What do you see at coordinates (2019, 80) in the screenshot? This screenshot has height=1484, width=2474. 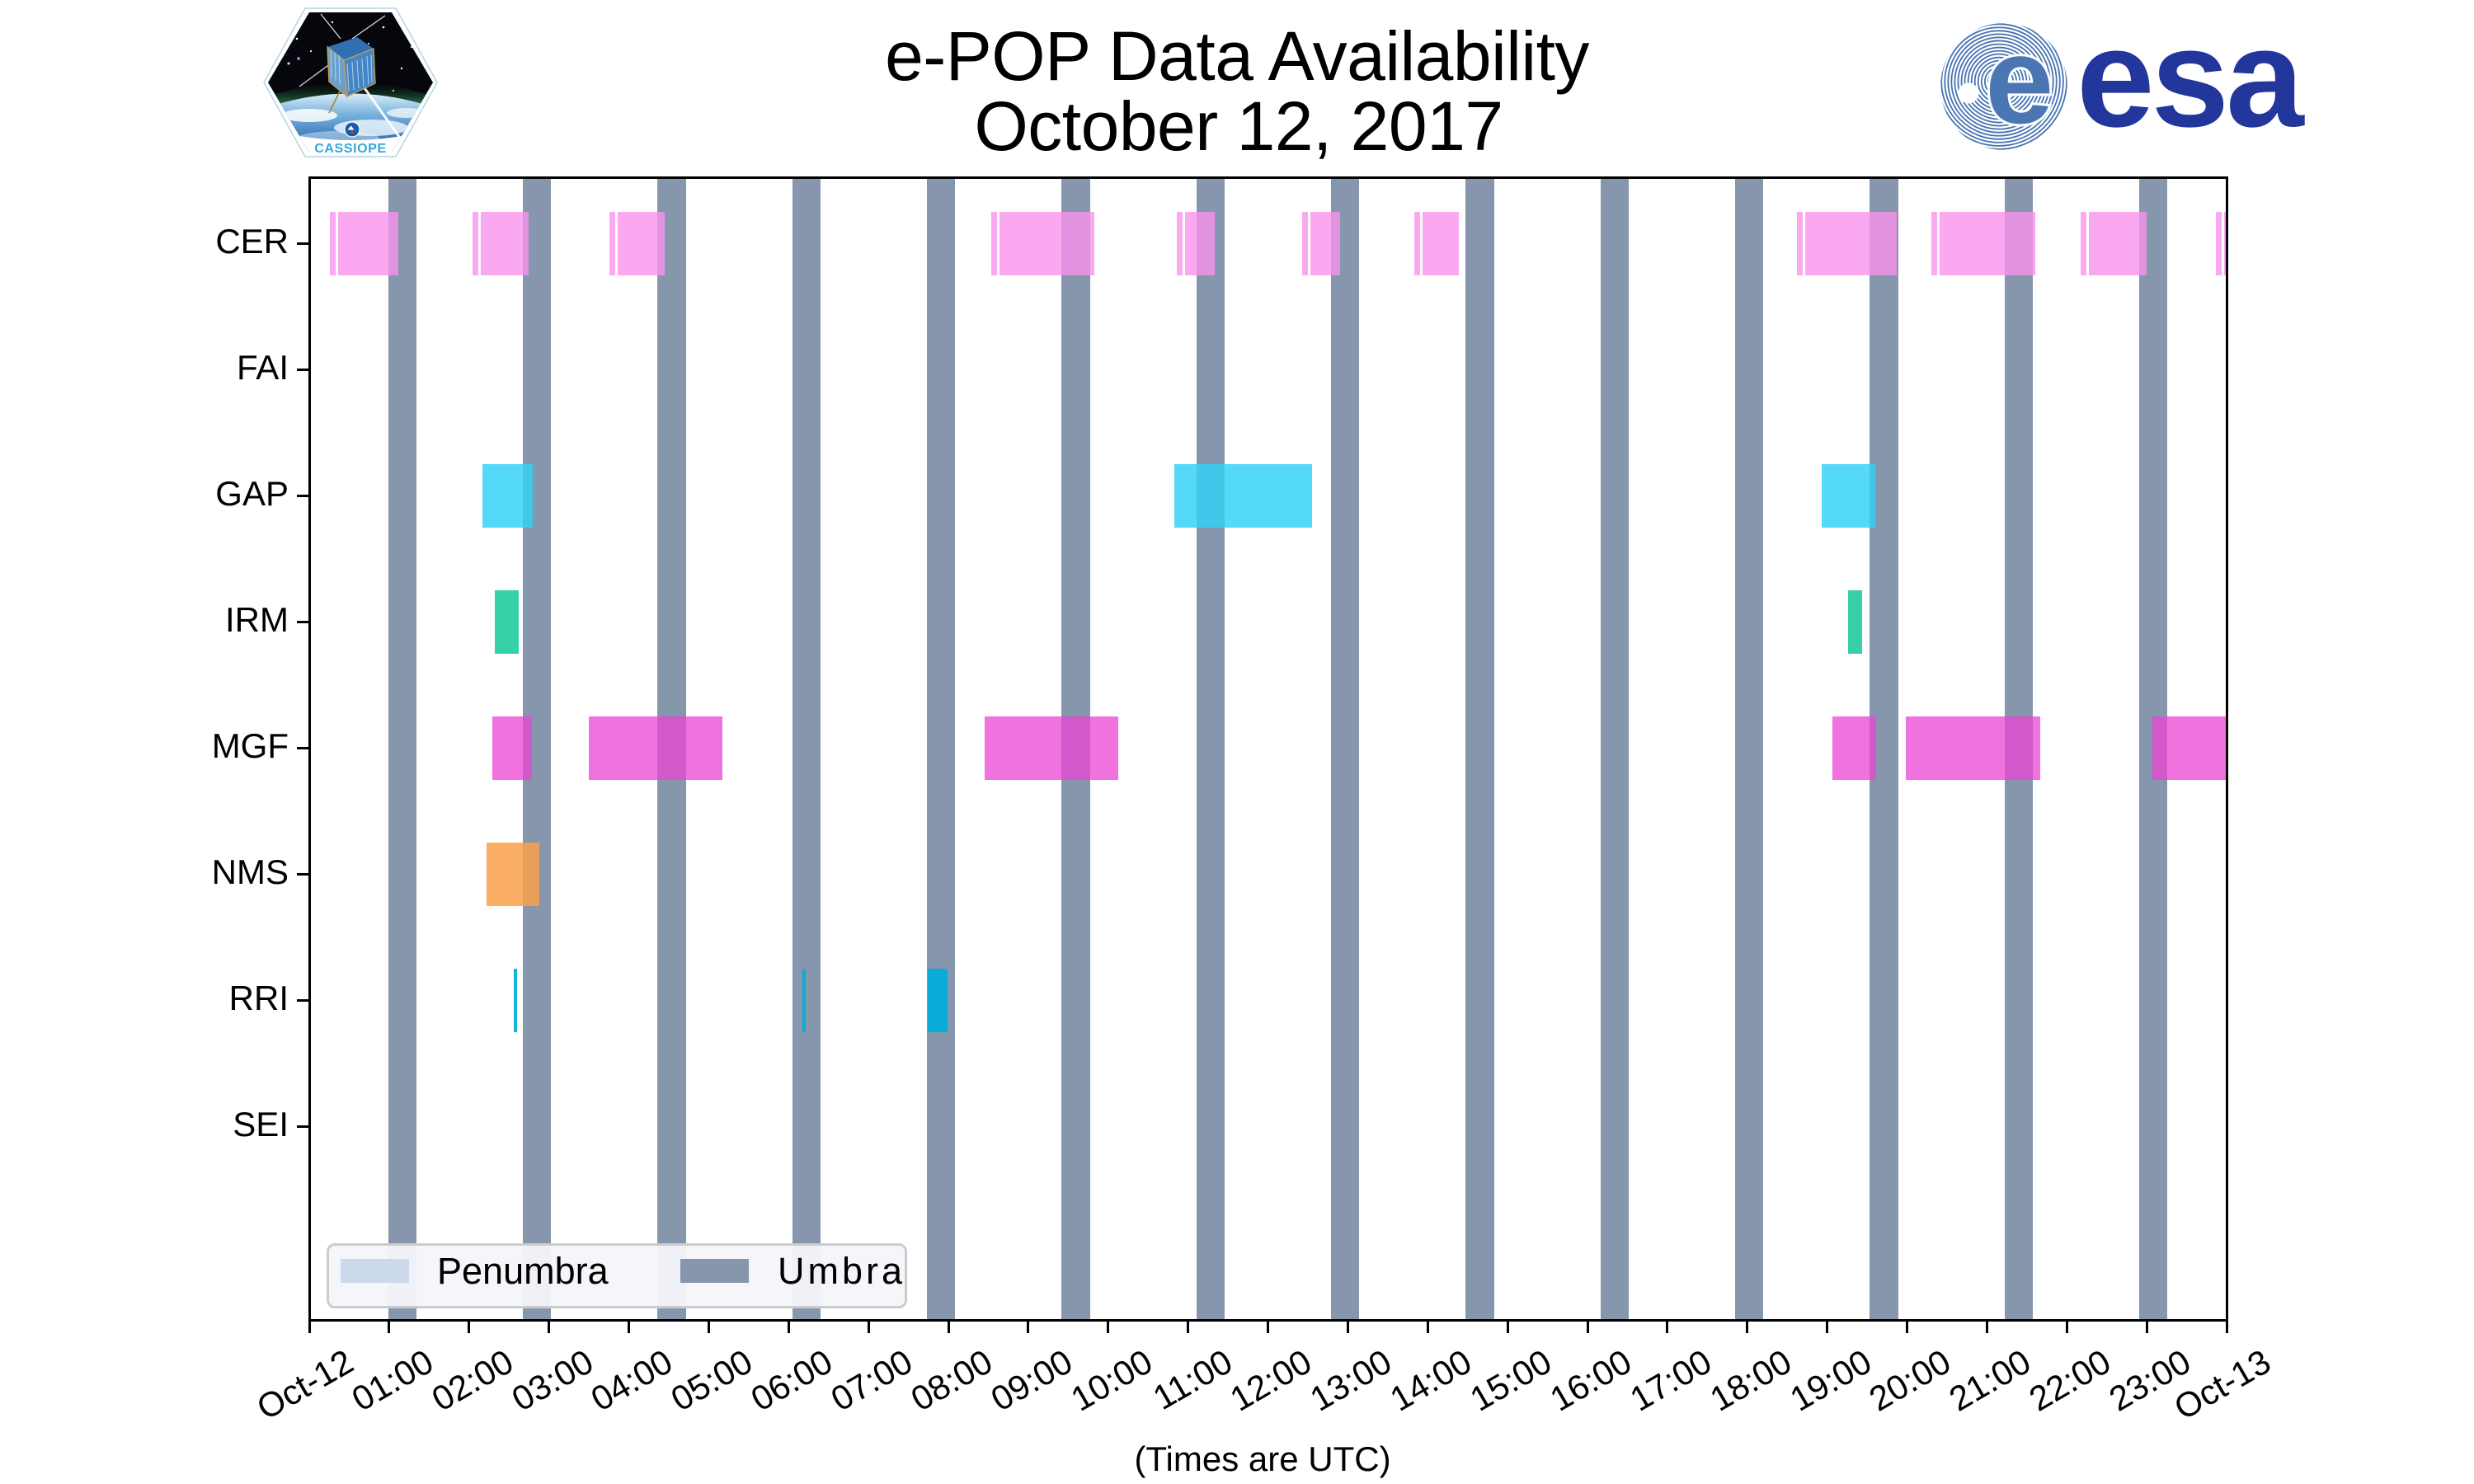 I see `svg-text: e` at bounding box center [2019, 80].